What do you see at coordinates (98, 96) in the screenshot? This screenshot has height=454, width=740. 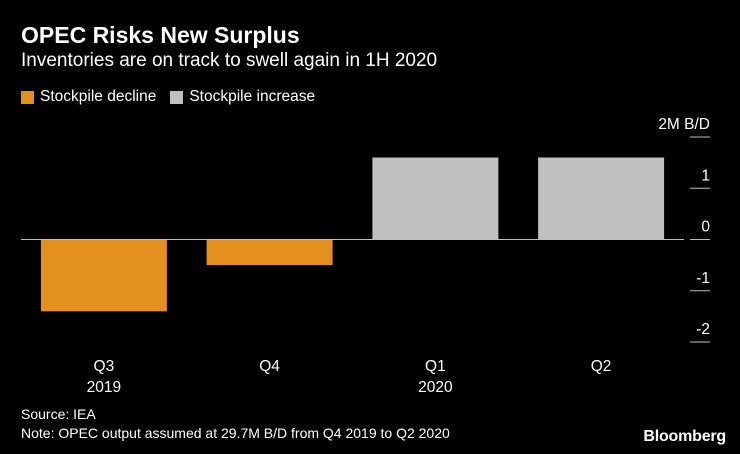 I see `legend-label-decline: Stockpile decline` at bounding box center [98, 96].